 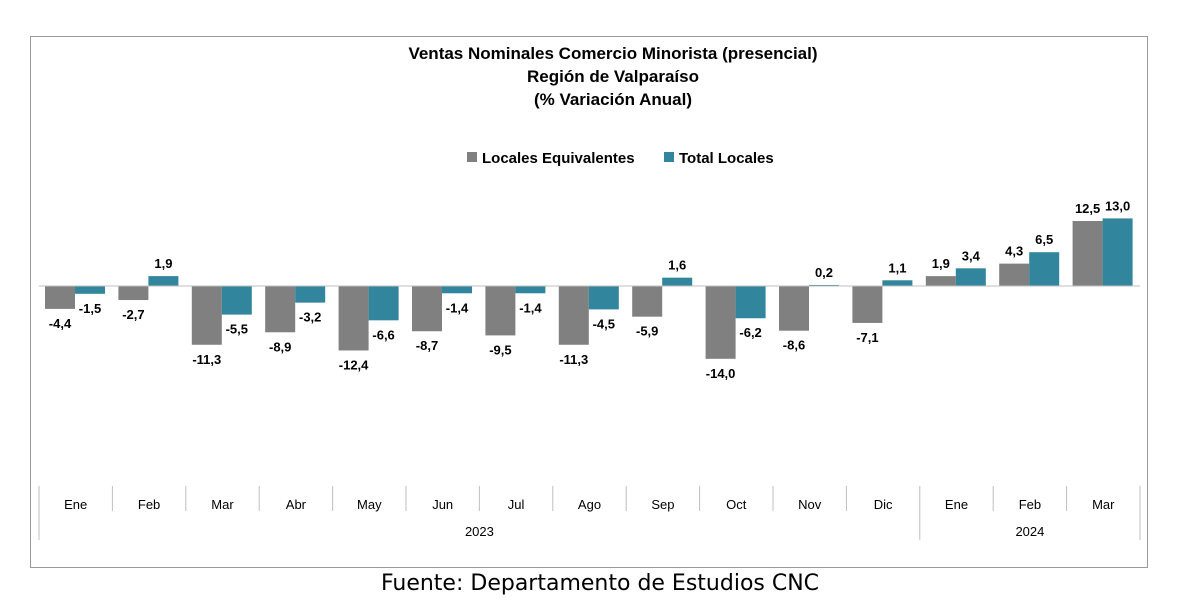 What do you see at coordinates (442, 504) in the screenshot?
I see `tick-label-5: Jun` at bounding box center [442, 504].